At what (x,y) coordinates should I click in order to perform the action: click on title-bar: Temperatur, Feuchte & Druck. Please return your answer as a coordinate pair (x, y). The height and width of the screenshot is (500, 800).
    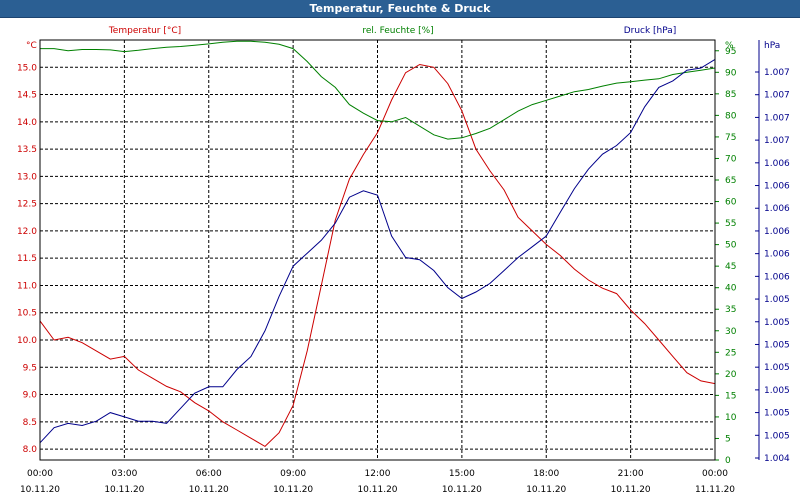
    Looking at the image, I should click on (400, 9).